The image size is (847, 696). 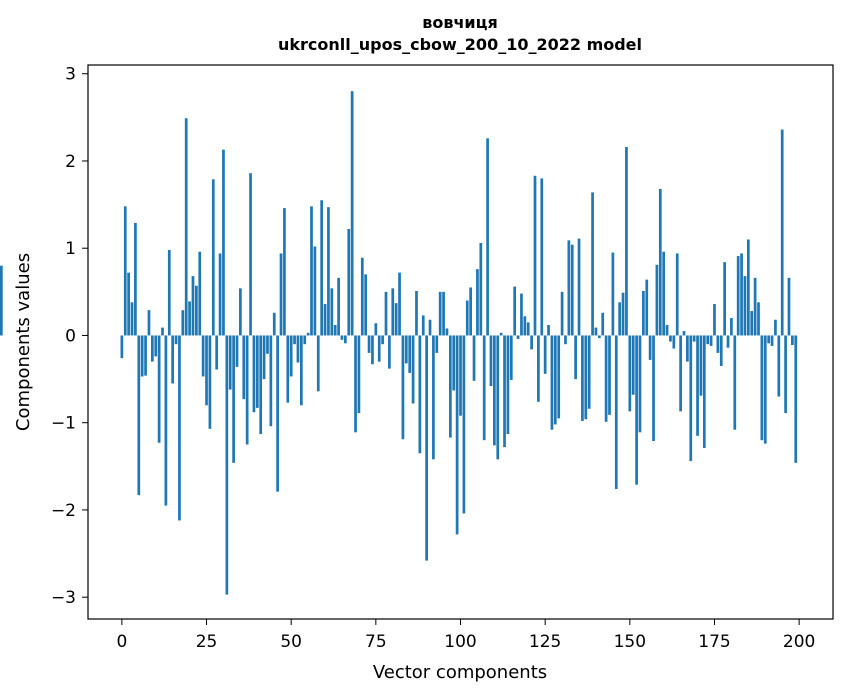 I want to click on y-tick-label: −1, so click(x=63, y=424).